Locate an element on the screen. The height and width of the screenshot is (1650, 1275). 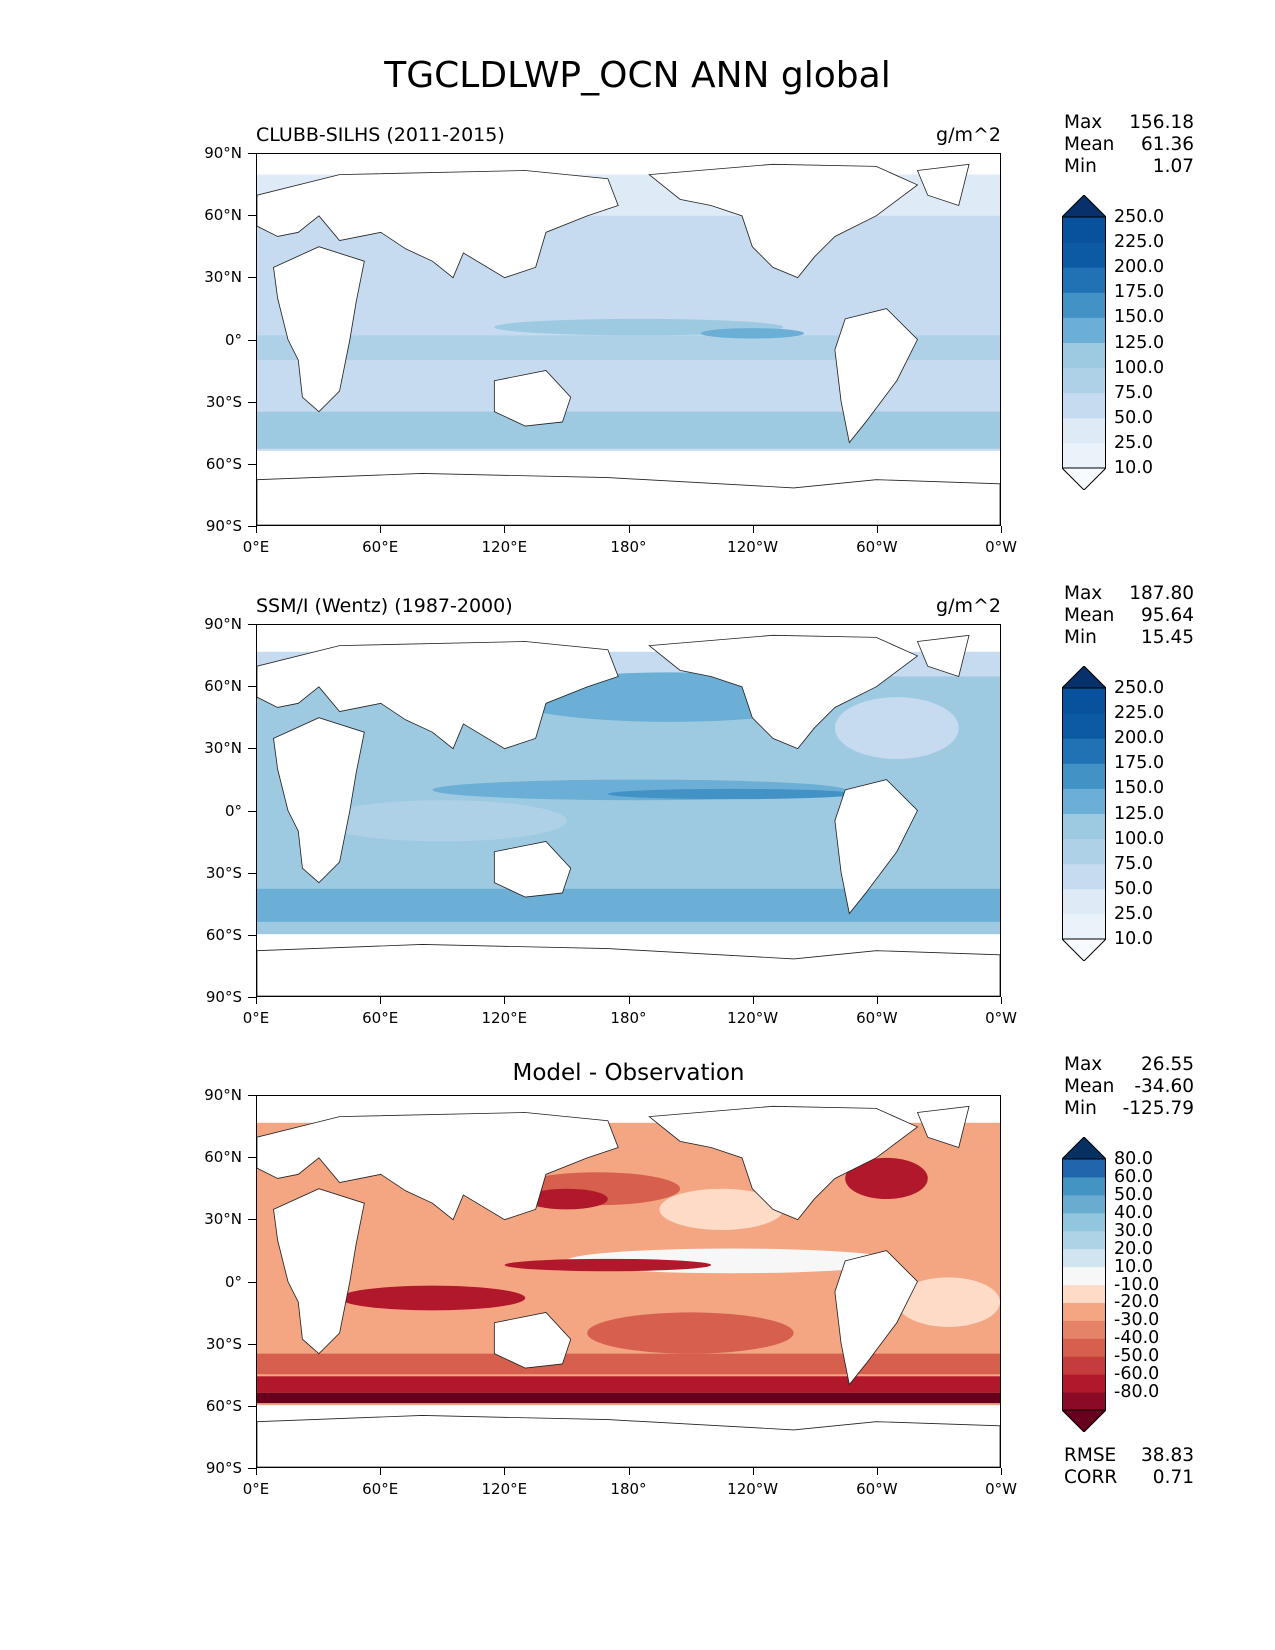
panel2-units: g/m^2 is located at coordinates (968, 606).